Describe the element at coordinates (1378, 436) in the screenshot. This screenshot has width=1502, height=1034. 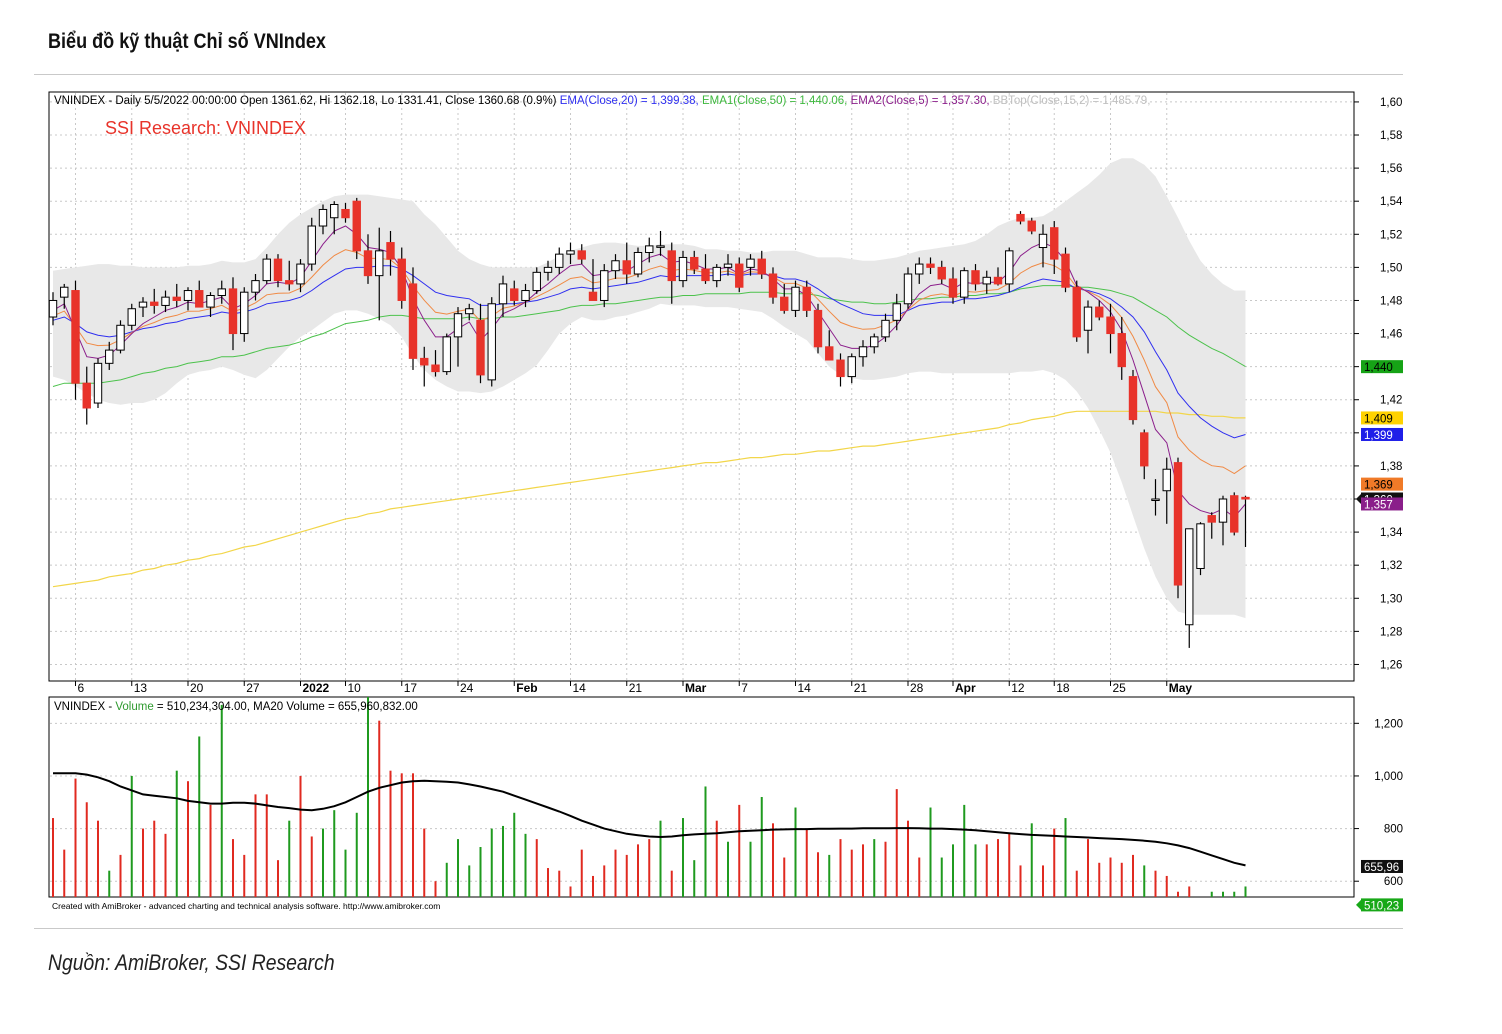
I see `price-value-label-text: 1,399` at that location.